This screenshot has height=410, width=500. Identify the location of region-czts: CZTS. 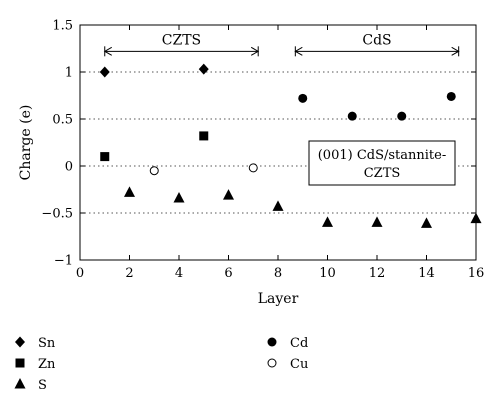
(181, 44).